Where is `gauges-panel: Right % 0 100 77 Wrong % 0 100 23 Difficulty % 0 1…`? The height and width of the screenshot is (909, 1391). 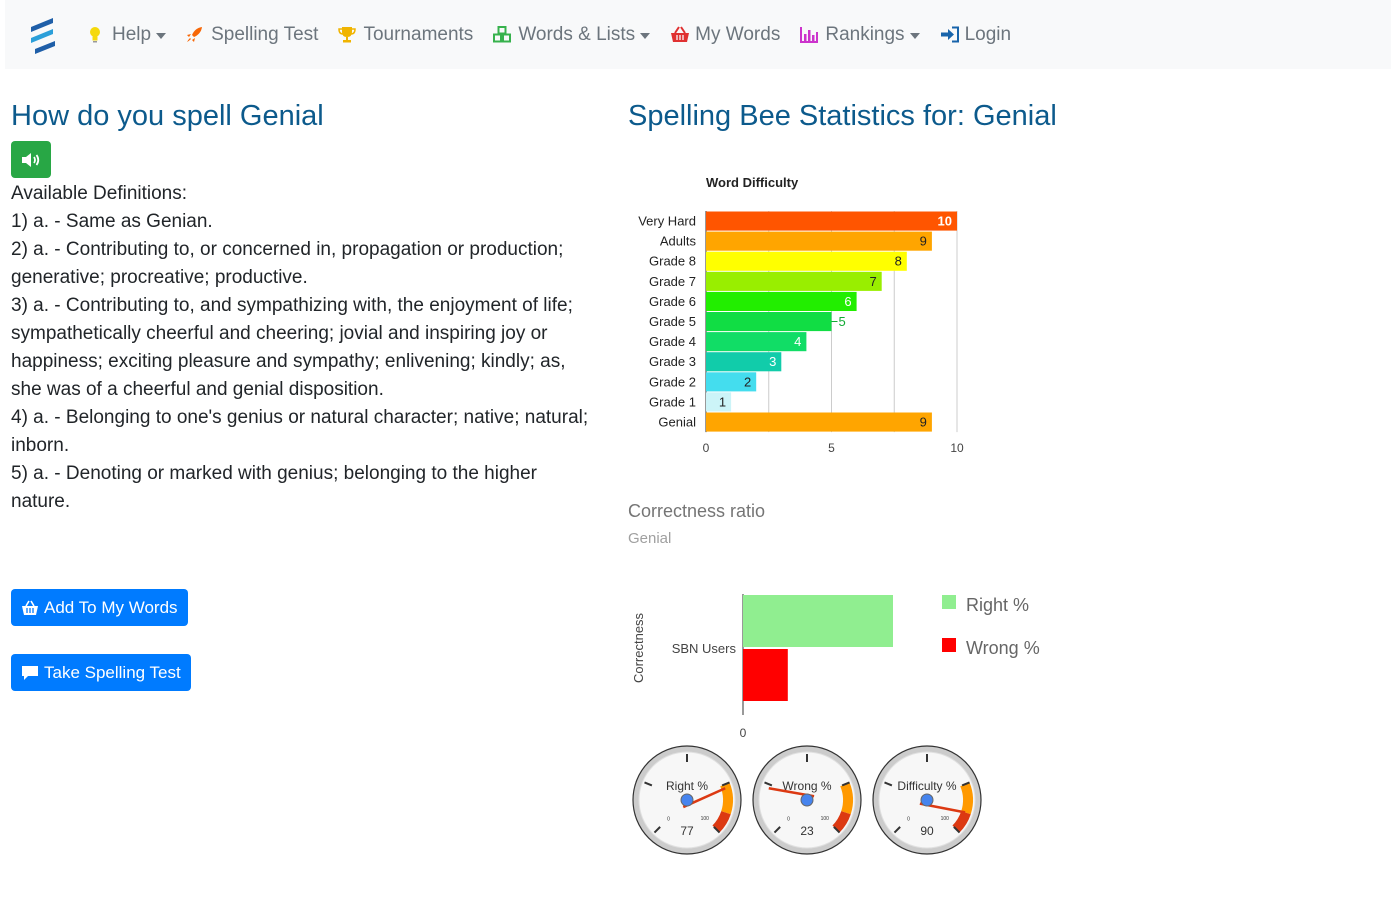 gauges-panel: Right % 0 100 77 Wrong % 0 100 23 Difficulty % 0 1… is located at coordinates (807, 800).